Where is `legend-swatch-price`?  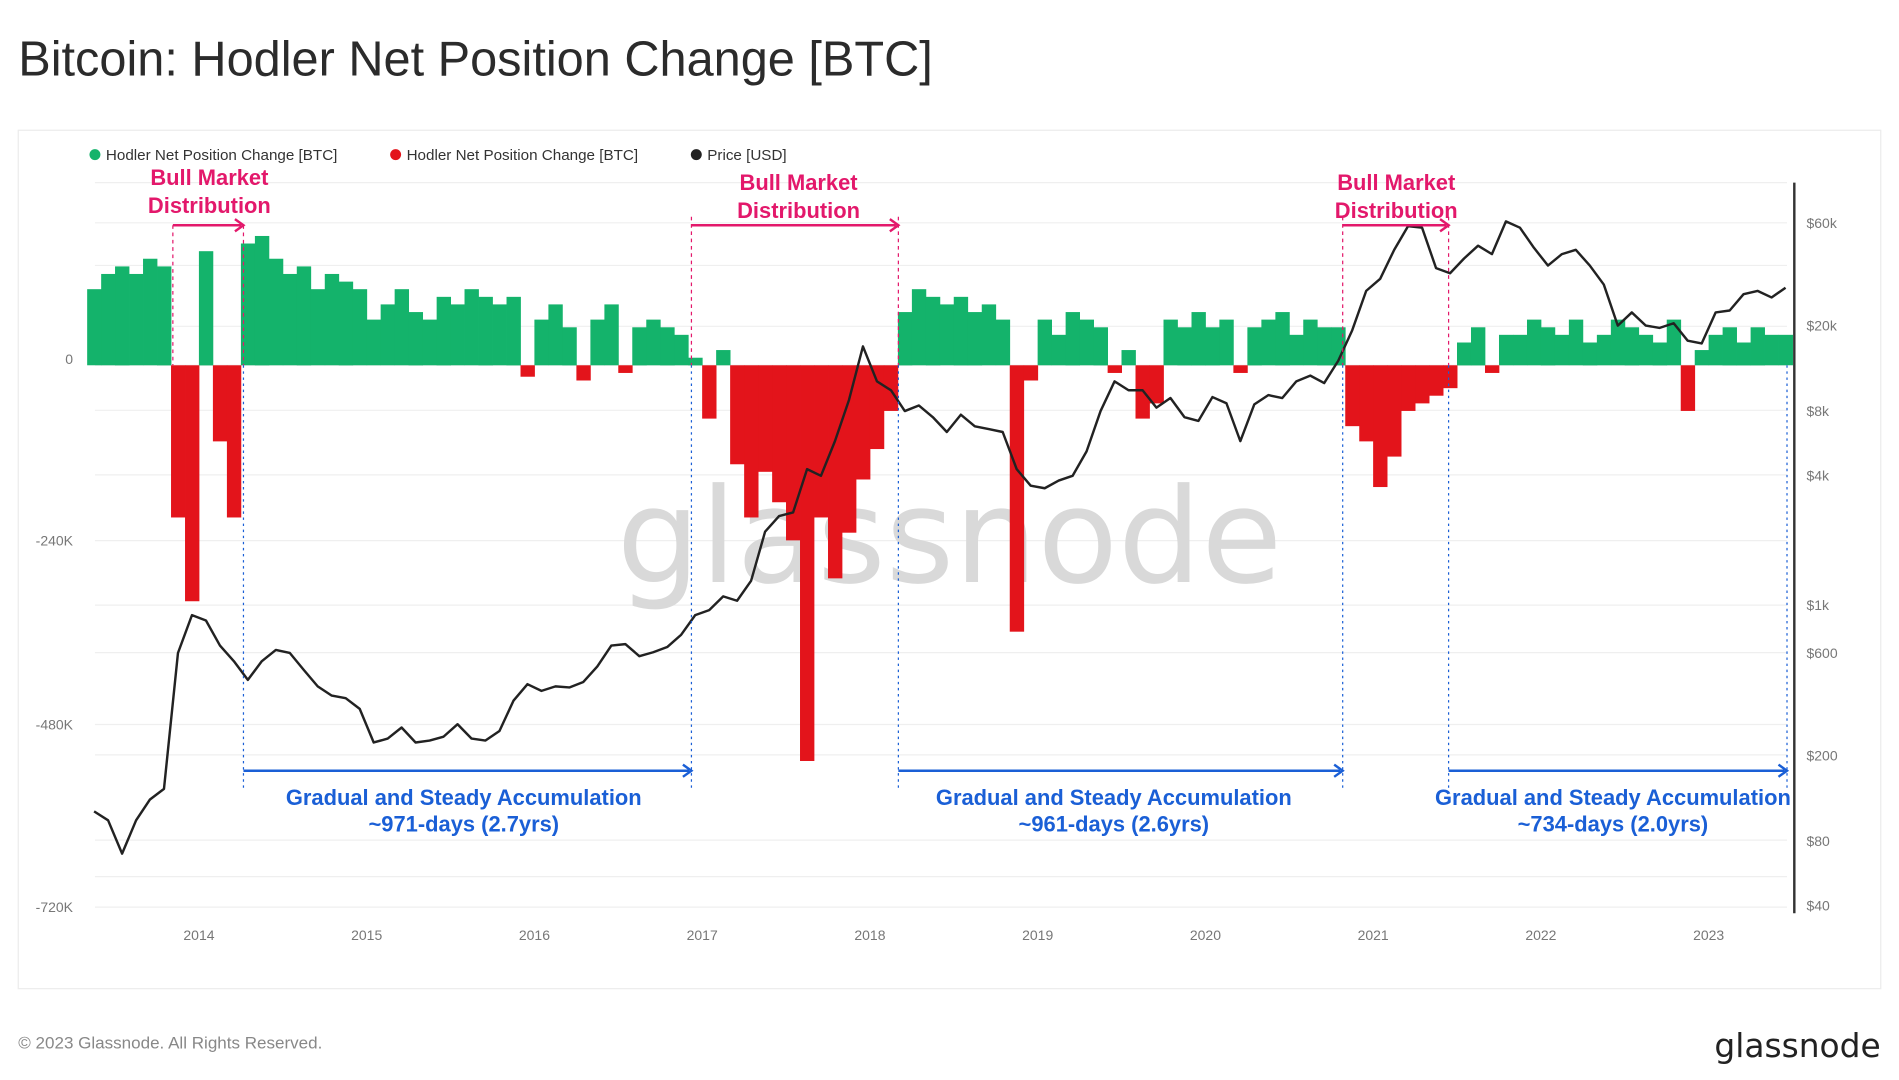 legend-swatch-price is located at coordinates (696, 155).